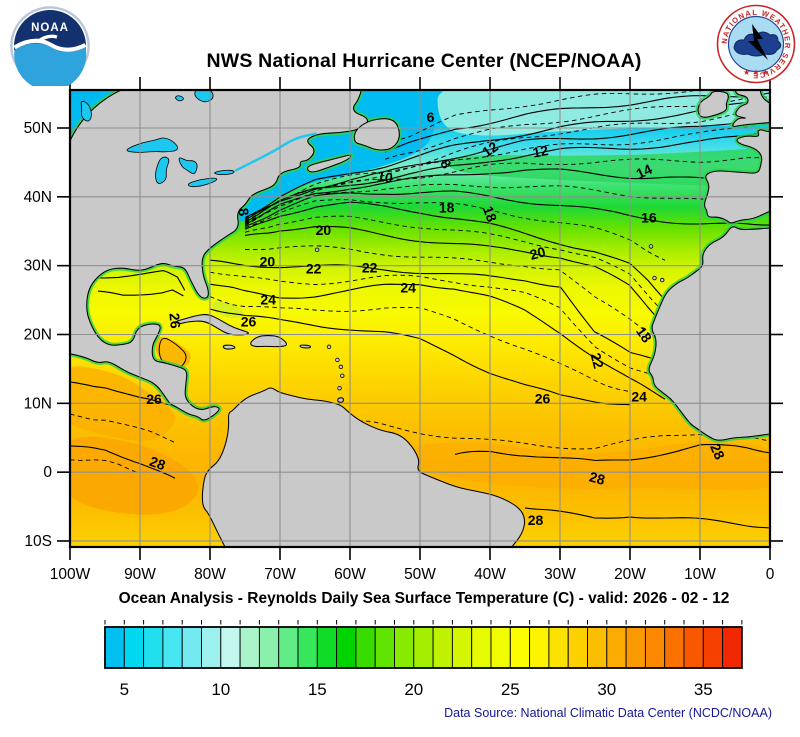 The height and width of the screenshot is (737, 800). I want to click on st-lawrence-river, so click(275, 152).